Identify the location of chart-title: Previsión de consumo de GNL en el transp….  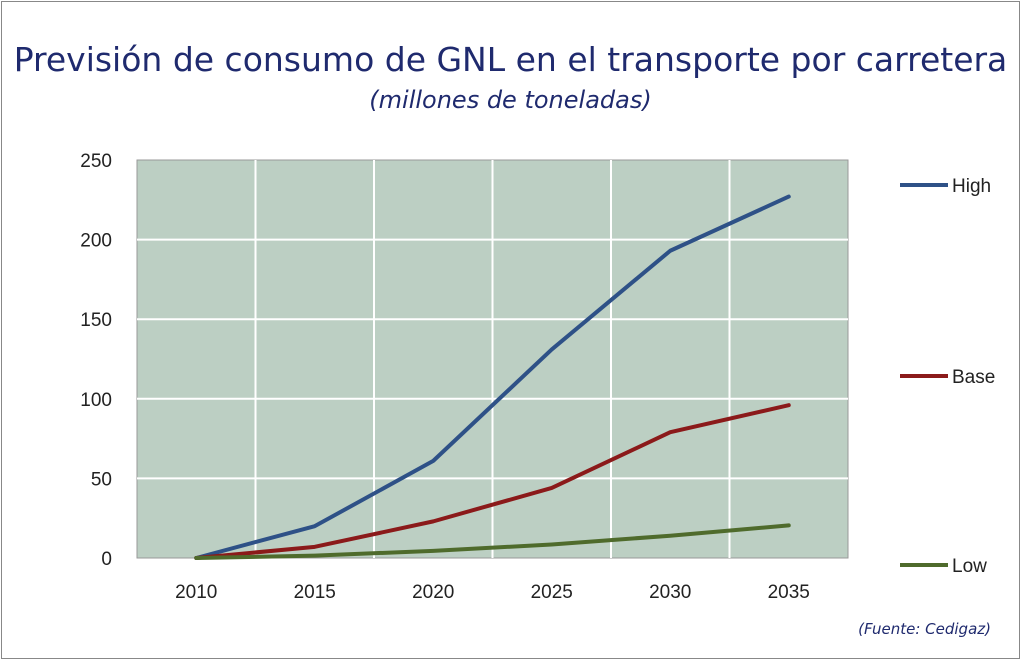
(510, 59).